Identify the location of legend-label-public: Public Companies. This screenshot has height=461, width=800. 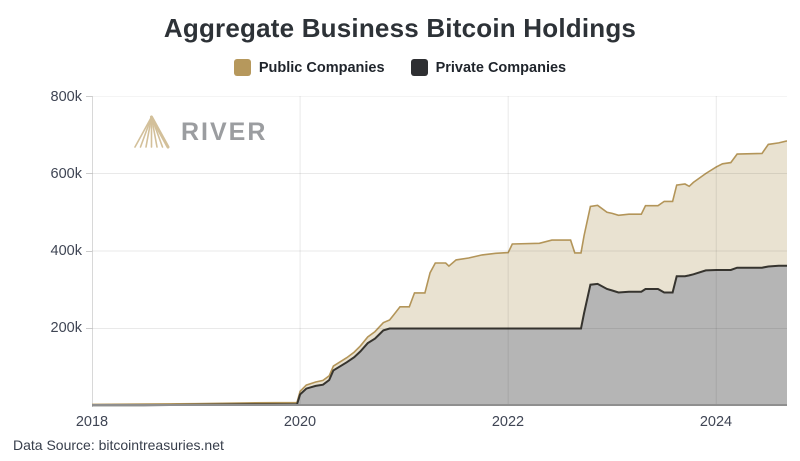
(321, 67).